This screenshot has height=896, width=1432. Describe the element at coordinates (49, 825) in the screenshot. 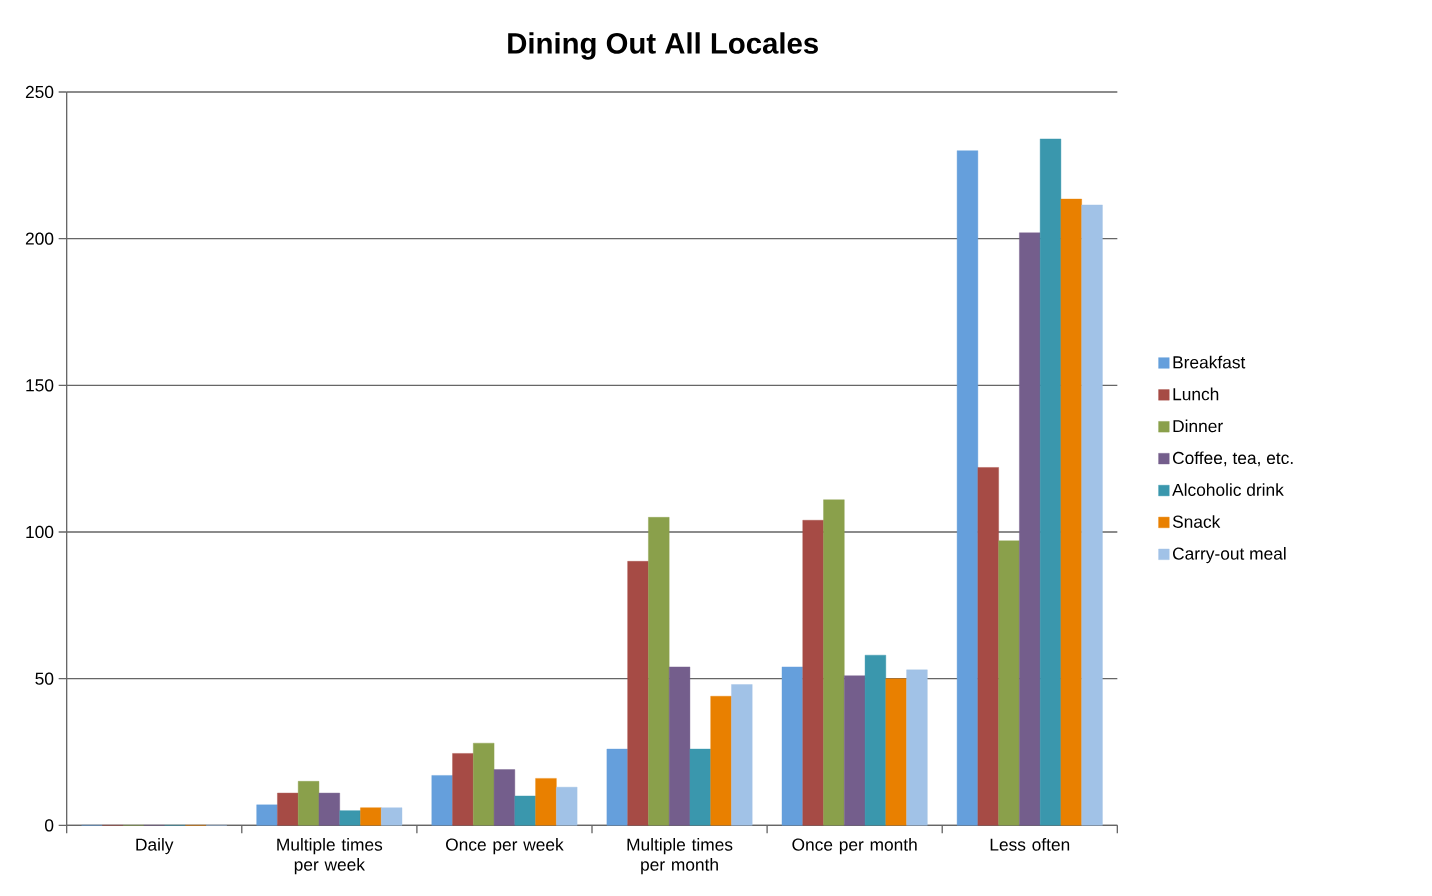

I see `y-tick-label: 0` at that location.